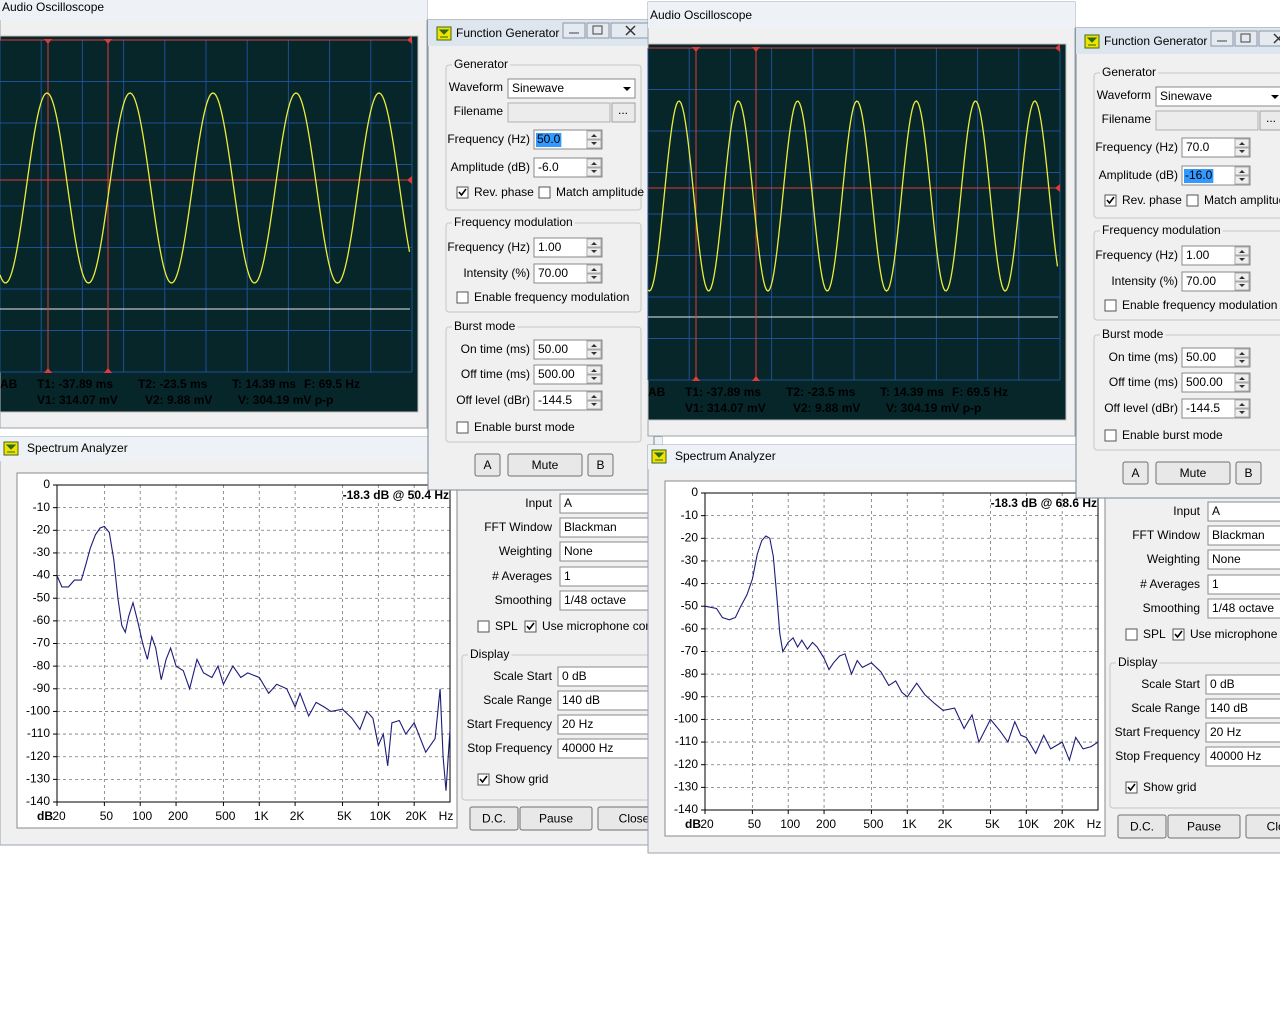  I want to click on y-tick-label: -40, so click(690, 583).